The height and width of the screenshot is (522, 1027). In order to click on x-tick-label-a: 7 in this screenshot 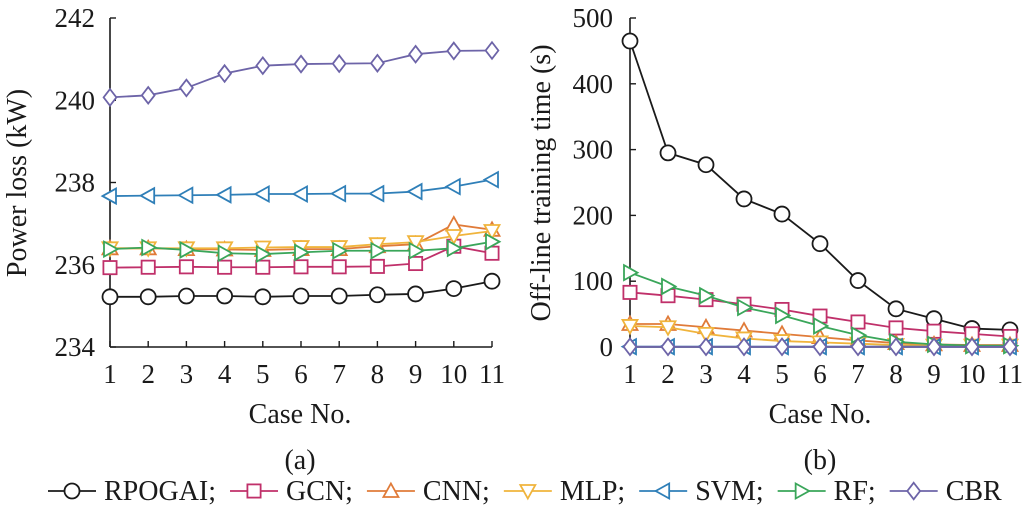, I will do `click(339, 374)`.